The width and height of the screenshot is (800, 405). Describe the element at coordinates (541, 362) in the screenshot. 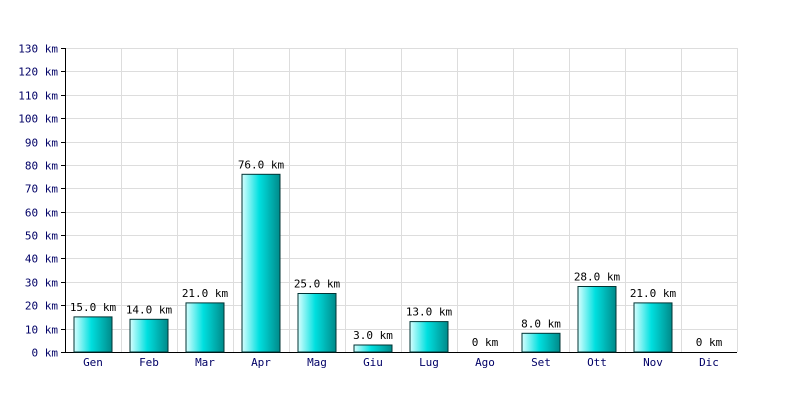

I see `x-tick-label: Set` at that location.